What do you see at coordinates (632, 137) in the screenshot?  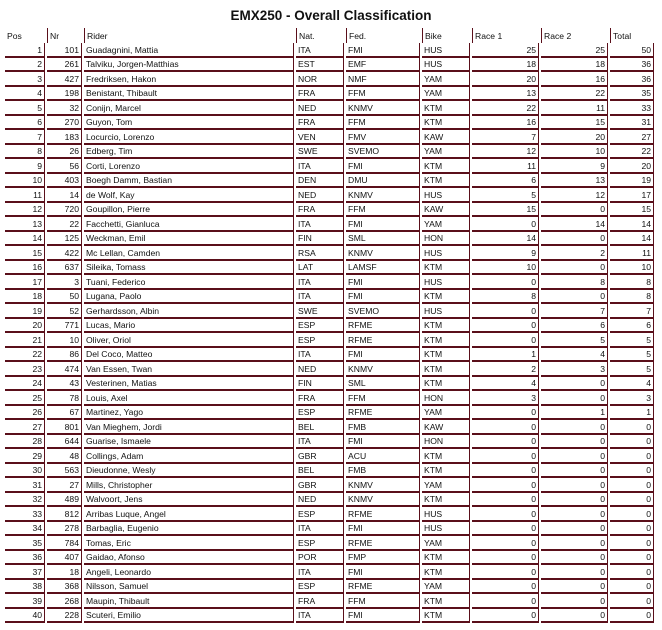 I see `cell-total: 27` at bounding box center [632, 137].